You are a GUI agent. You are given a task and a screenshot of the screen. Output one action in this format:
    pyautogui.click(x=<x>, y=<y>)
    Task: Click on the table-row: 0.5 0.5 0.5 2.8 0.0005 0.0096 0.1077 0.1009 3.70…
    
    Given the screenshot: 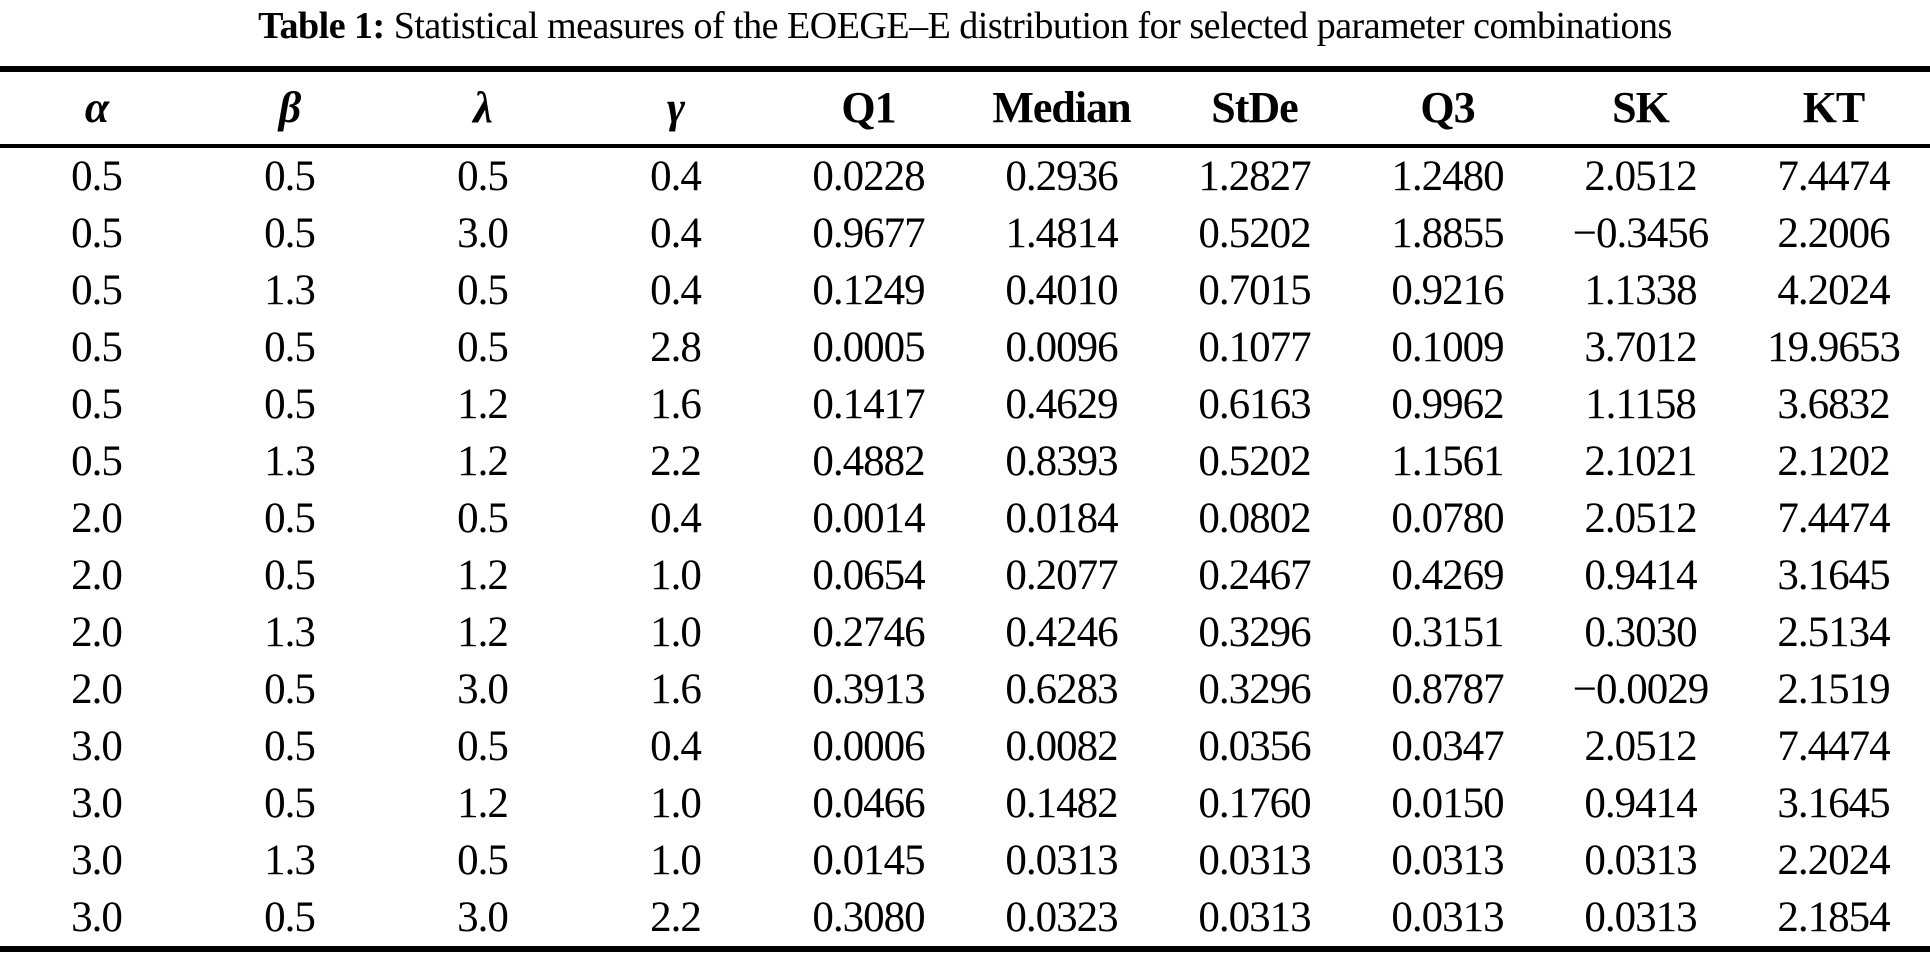 What is the action you would take?
    pyautogui.click(x=965, y=347)
    